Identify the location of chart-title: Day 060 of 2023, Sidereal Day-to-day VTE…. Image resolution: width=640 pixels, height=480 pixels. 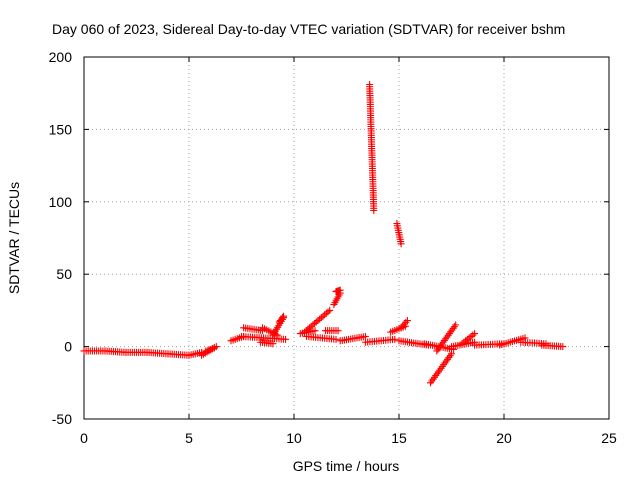
(308, 29).